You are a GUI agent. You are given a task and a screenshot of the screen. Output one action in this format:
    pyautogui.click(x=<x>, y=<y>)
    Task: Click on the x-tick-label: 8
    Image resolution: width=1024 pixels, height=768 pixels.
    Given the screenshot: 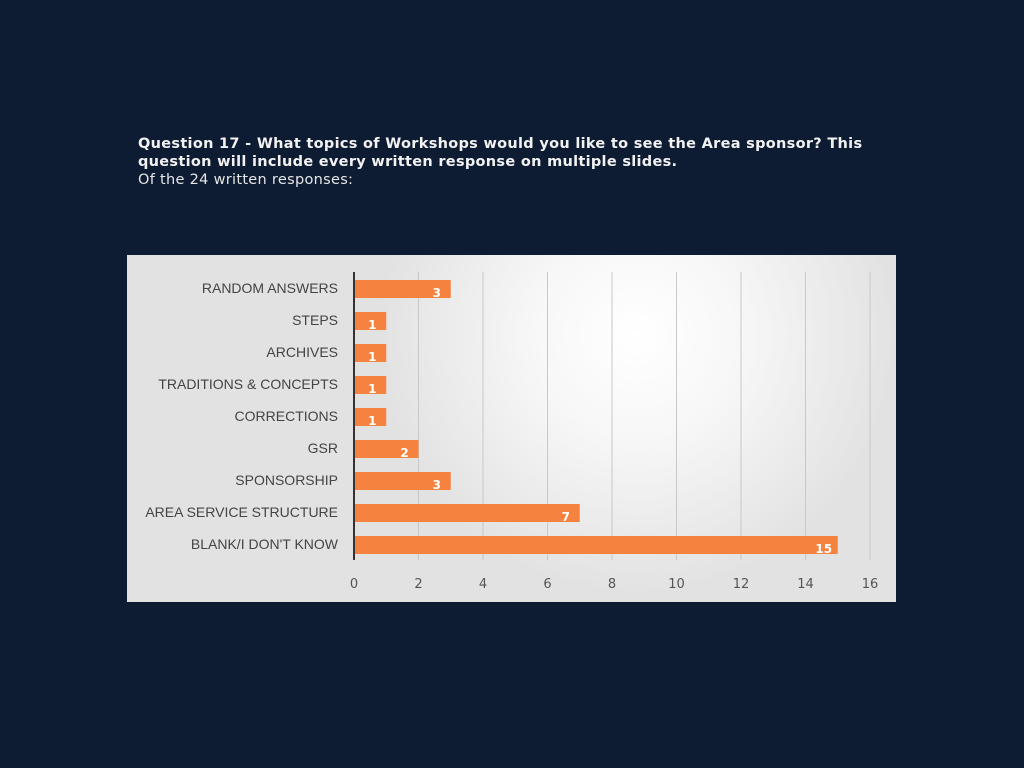 What is the action you would take?
    pyautogui.click(x=612, y=584)
    